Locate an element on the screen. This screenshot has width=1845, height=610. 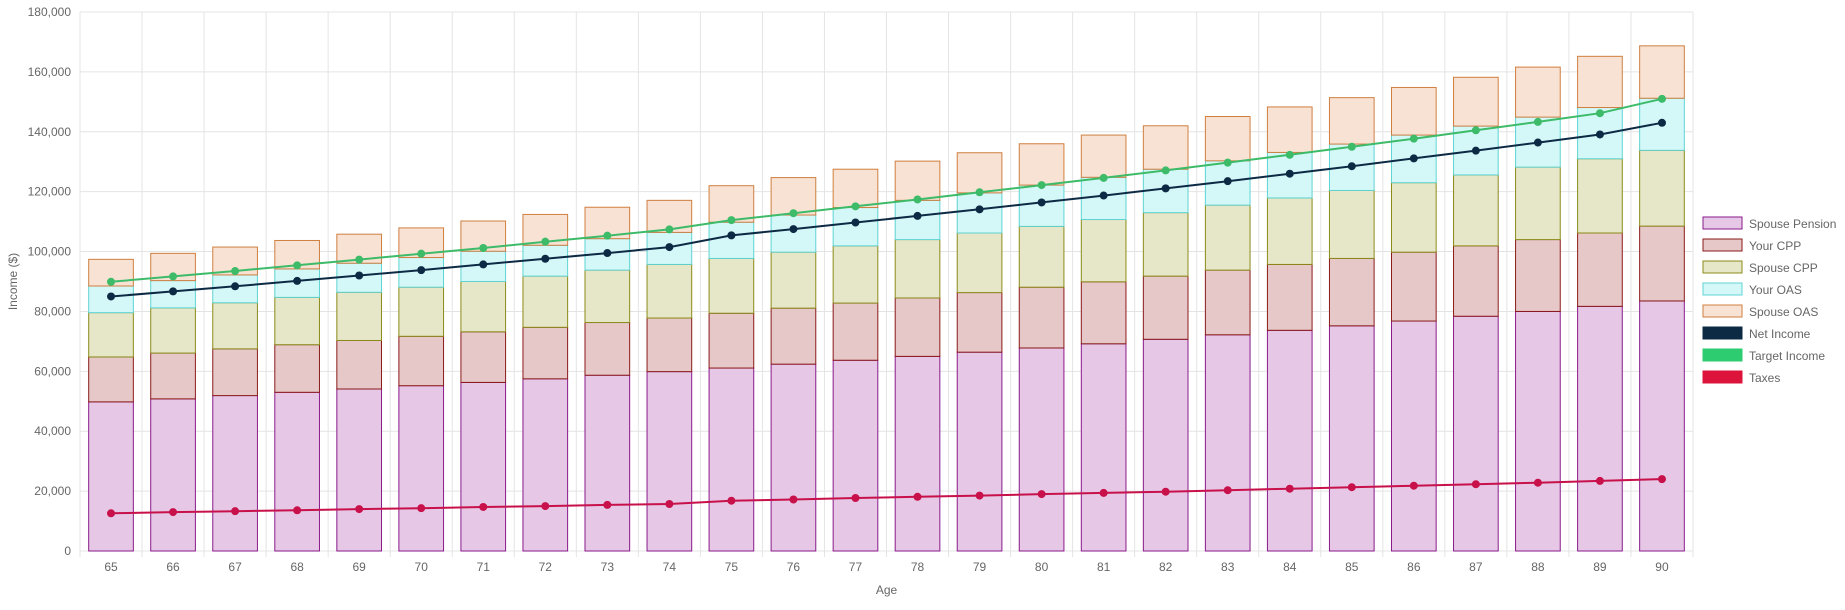
legend-swatch-spouse-cpp is located at coordinates (1722, 267).